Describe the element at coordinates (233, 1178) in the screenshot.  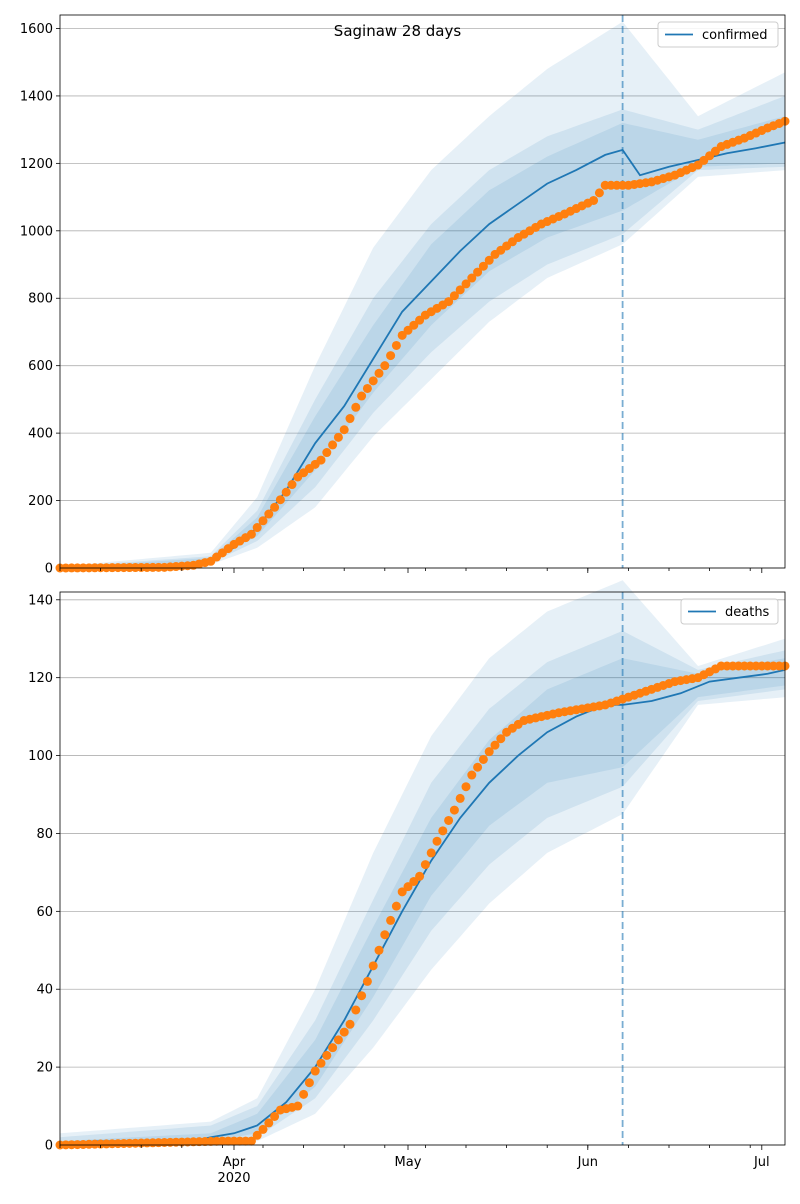
I see `x-tick-sublabel: 2020` at that location.